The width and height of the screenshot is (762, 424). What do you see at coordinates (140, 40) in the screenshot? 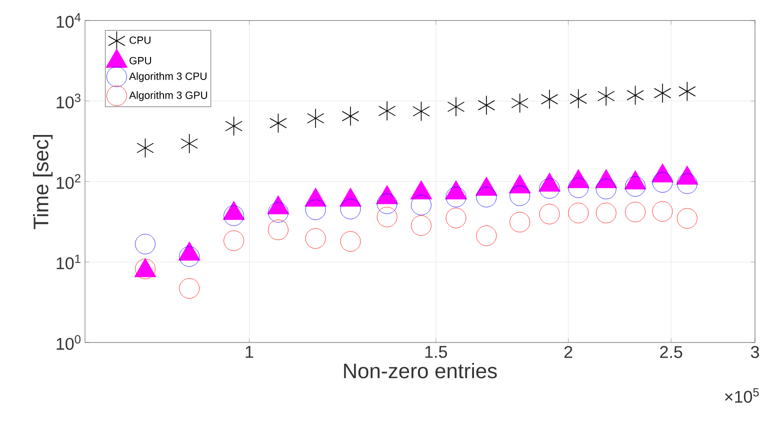
I see `legend-label: CPU` at bounding box center [140, 40].